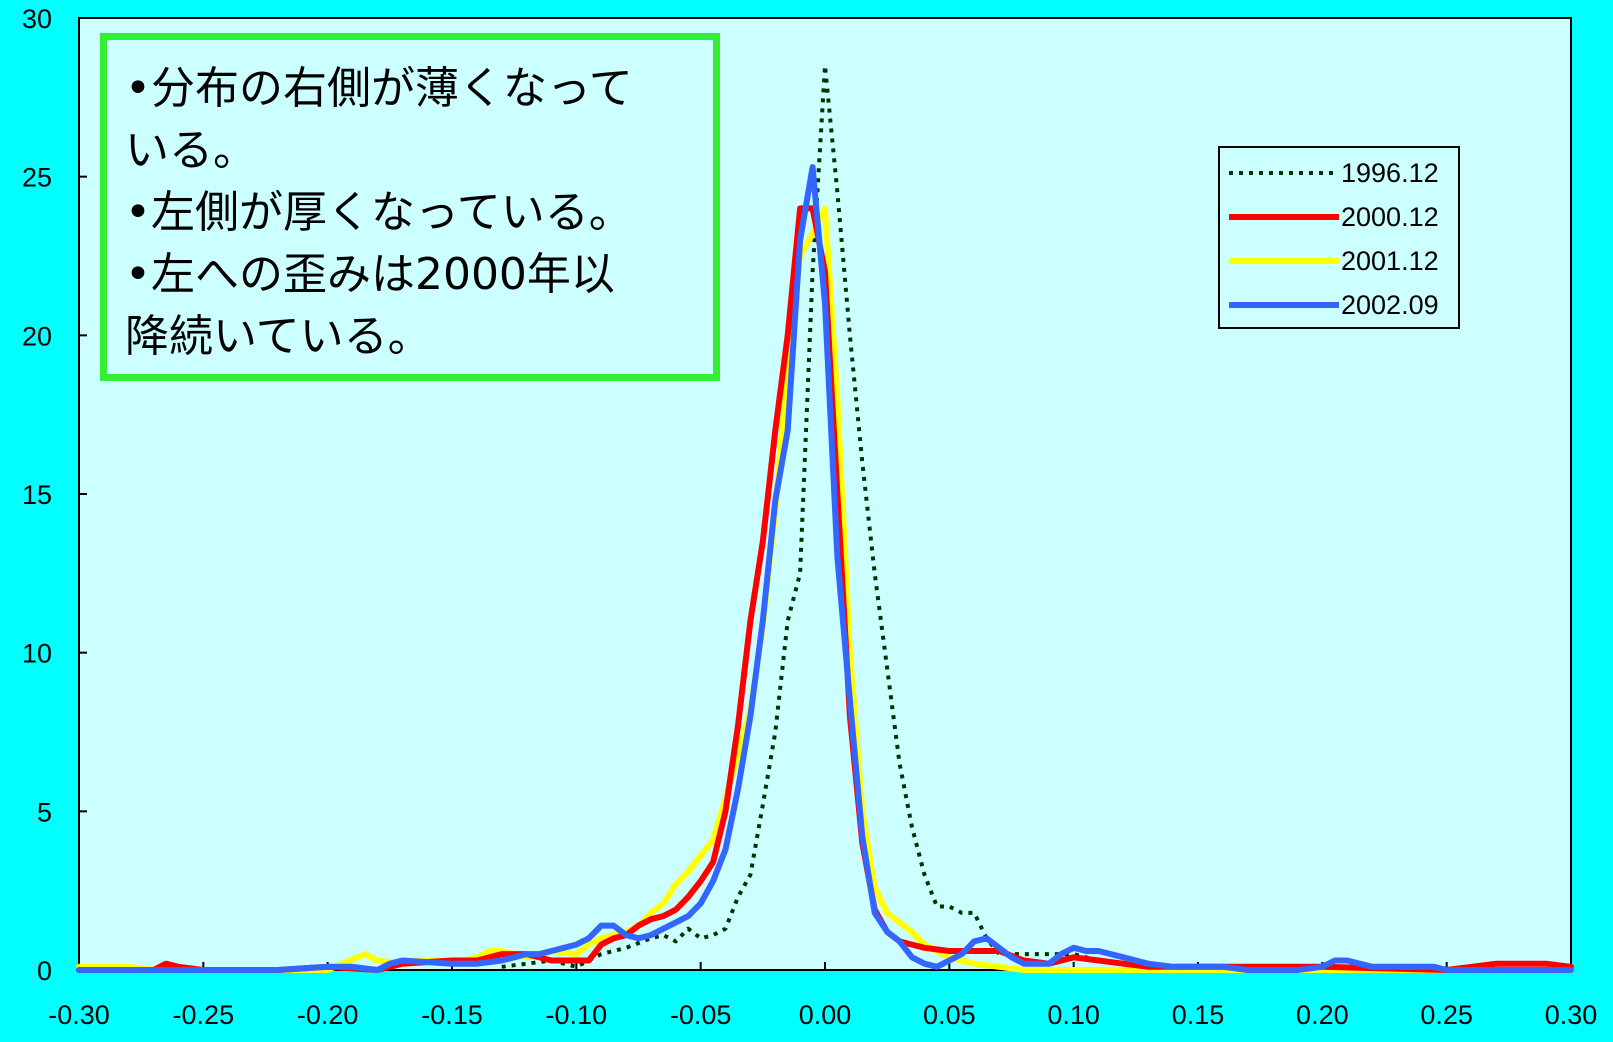  What do you see at coordinates (1390, 173) in the screenshot?
I see `legend-label: 1996.12` at bounding box center [1390, 173].